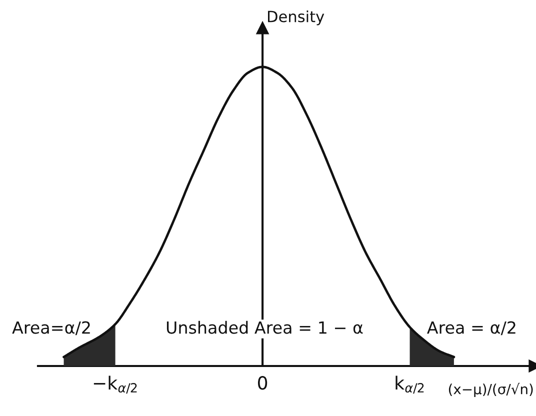 Image resolution: width=536 pixels, height=416 pixels. Describe the element at coordinates (410, 385) in the screenshot. I see `x-tick-label: k$_{α/2}$` at that location.